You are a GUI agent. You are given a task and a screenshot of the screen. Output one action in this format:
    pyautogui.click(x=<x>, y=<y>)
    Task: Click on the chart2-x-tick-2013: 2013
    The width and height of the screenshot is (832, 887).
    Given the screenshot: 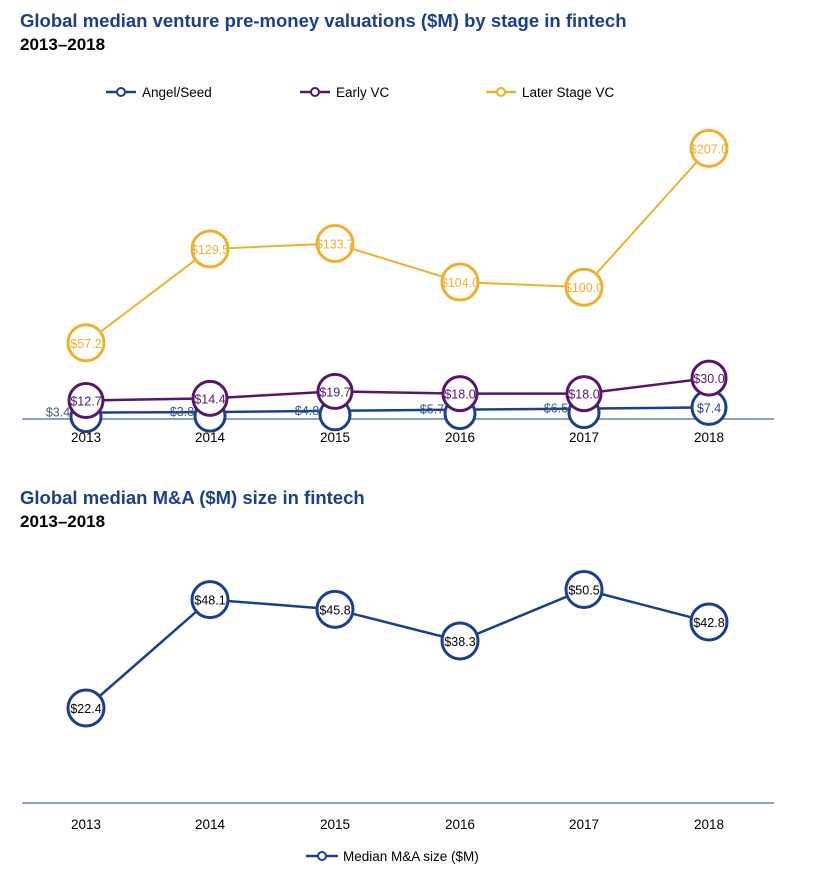 What is the action you would take?
    pyautogui.click(x=86, y=824)
    